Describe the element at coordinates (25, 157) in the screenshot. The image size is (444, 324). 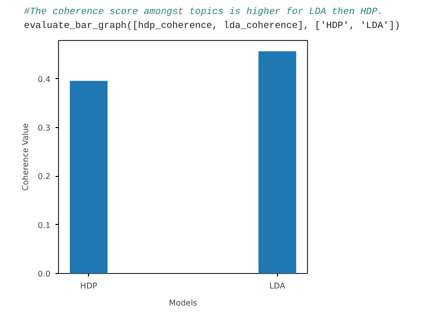
I see `y-axis-title: Coherence Value` at that location.